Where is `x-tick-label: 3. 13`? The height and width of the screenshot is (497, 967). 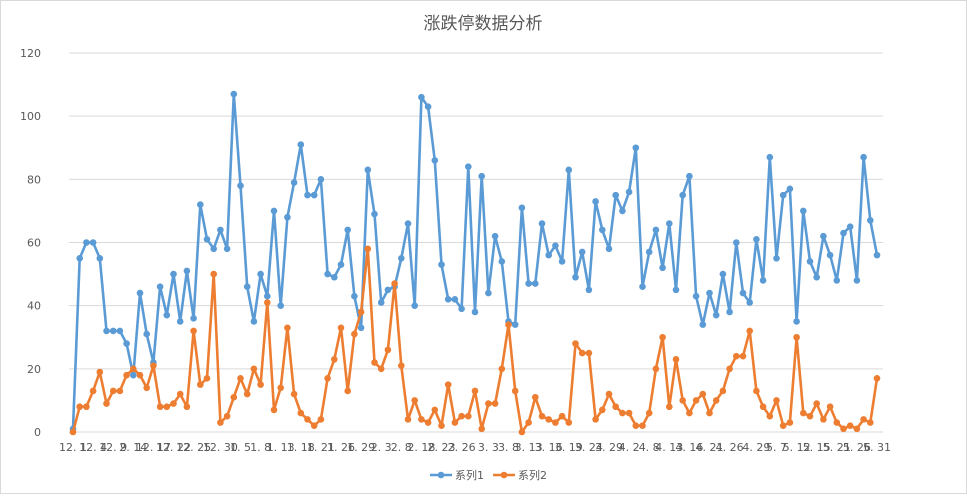
x-tick-label: 3. 13 is located at coordinates (529, 447).